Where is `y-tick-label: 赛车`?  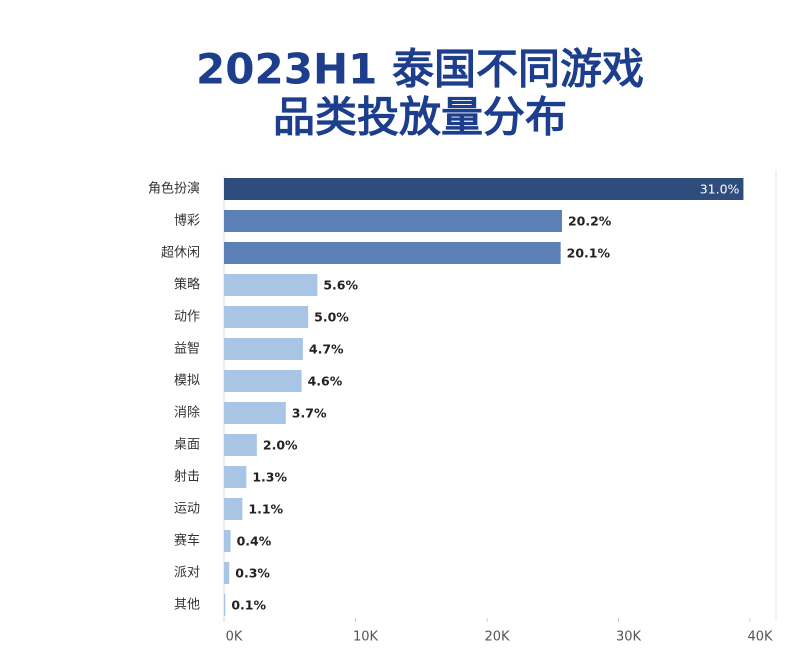 y-tick-label: 赛车 is located at coordinates (187, 541).